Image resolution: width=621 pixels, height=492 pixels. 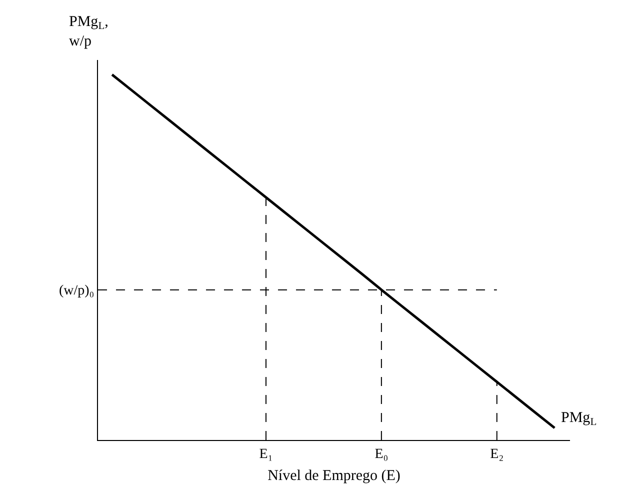 What do you see at coordinates (88, 32) in the screenshot?
I see `y-axis-title: PMg$_{L}$, w/p` at bounding box center [88, 32].